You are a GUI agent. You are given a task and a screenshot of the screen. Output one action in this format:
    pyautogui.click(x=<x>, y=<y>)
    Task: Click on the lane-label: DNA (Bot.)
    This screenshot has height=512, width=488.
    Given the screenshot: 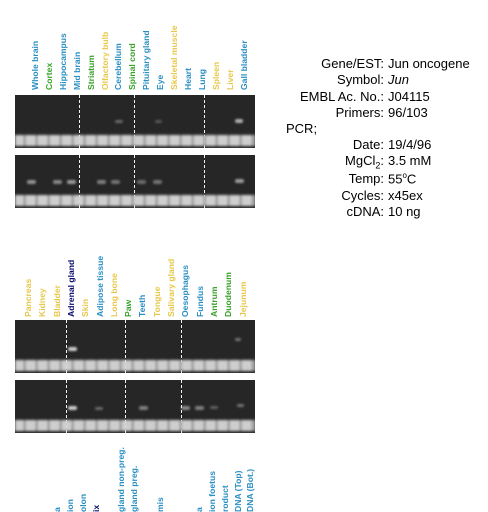 What is the action you would take?
    pyautogui.click(x=250, y=490)
    